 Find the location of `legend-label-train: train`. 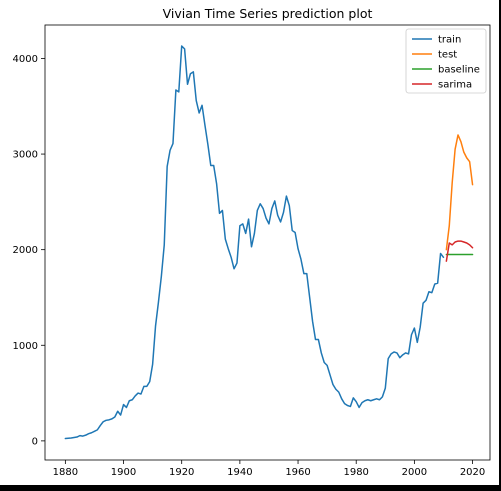

legend-label-train: train is located at coordinates (449, 40).